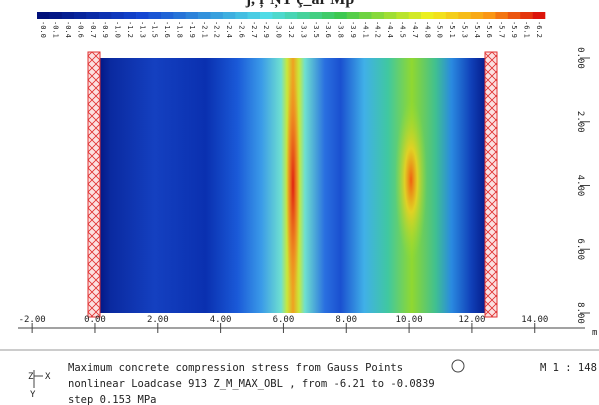  I want to click on axis-x: X, so click(48, 377).